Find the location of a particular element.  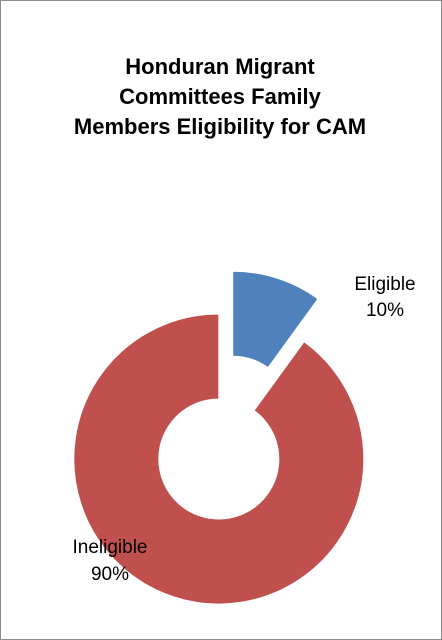

slice-label: Eligible is located at coordinates (384, 284).